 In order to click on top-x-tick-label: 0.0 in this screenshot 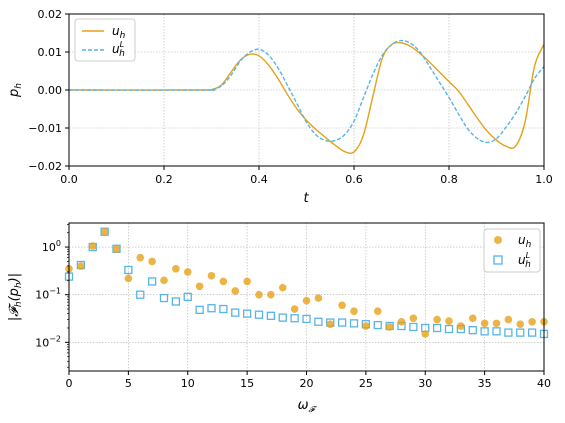, I will do `click(69, 179)`.